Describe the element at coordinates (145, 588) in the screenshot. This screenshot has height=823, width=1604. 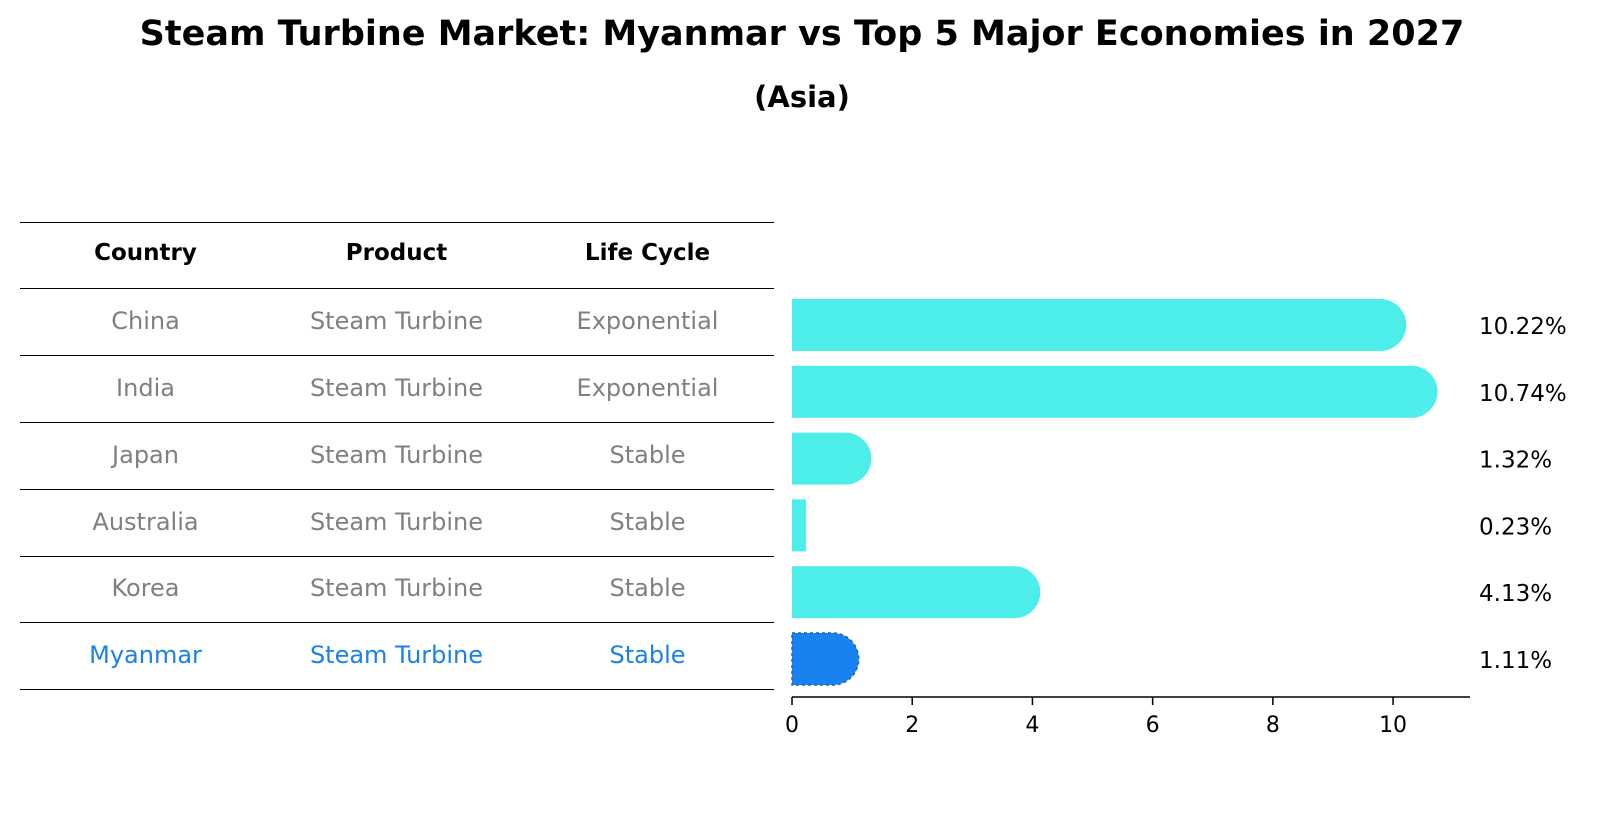
I see `table-cell-country: Korea` at that location.